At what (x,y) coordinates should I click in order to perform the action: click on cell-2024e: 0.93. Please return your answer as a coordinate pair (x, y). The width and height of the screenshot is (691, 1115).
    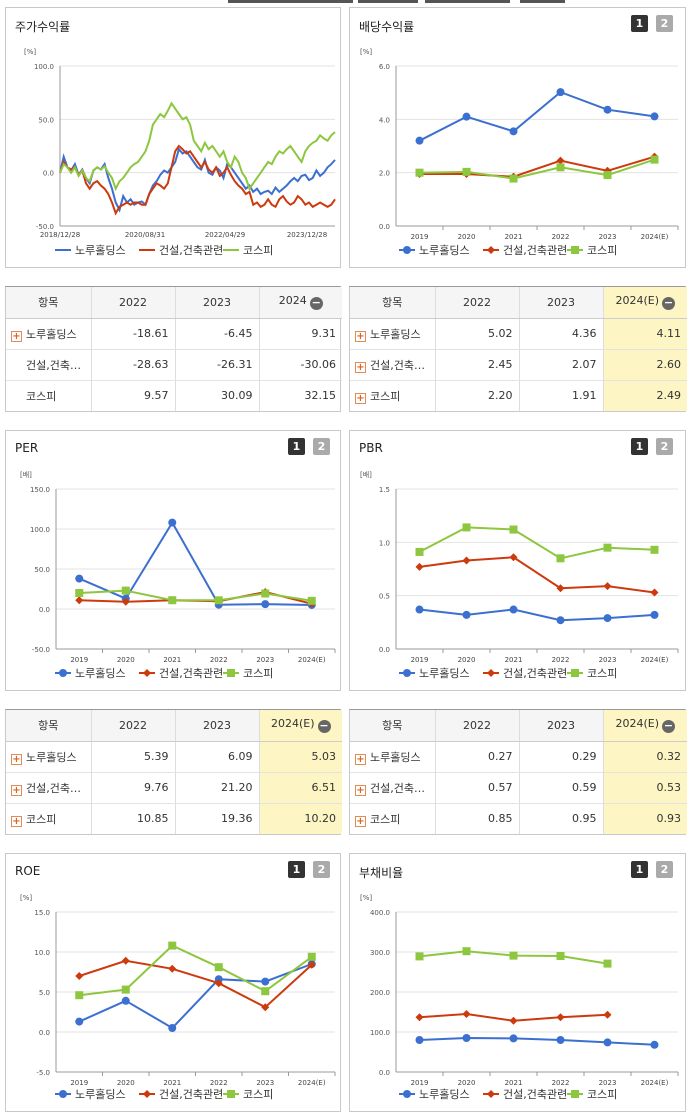
    Looking at the image, I should click on (644, 818).